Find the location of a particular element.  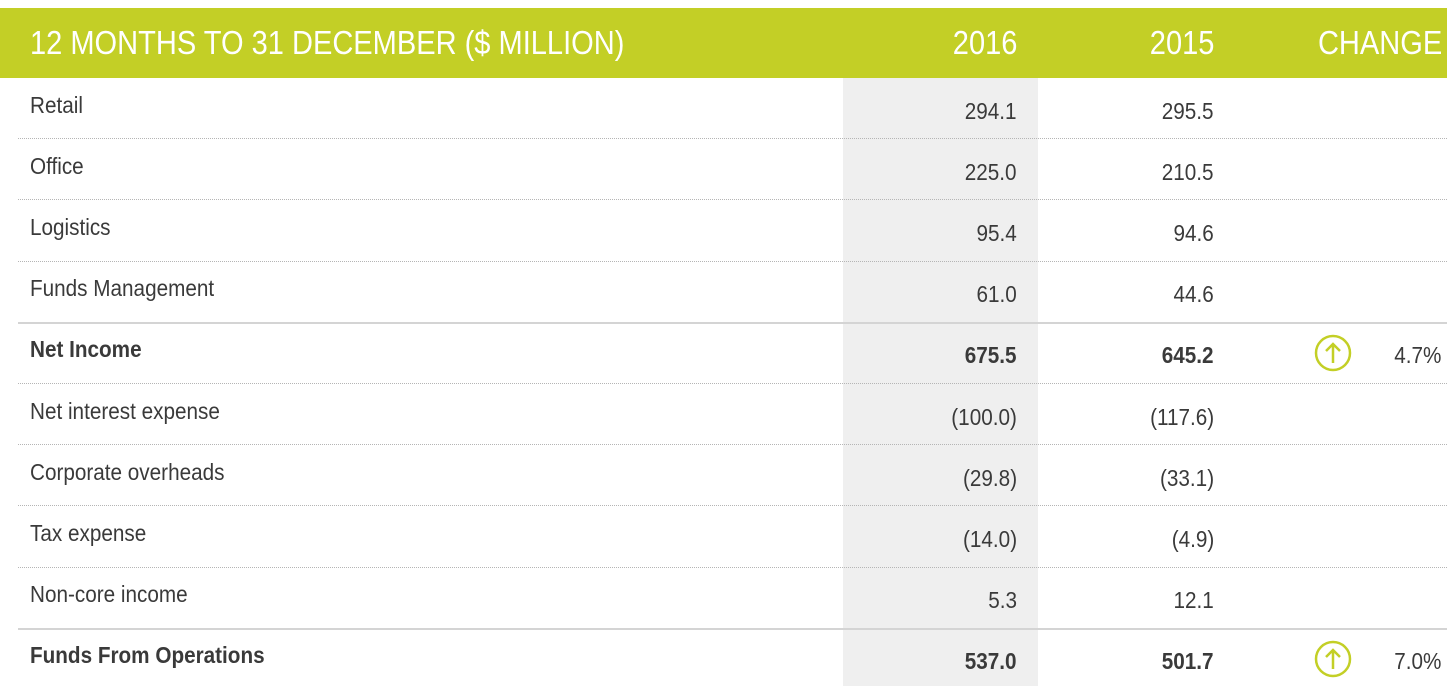

value-2015: 645.2 is located at coordinates (1188, 355).